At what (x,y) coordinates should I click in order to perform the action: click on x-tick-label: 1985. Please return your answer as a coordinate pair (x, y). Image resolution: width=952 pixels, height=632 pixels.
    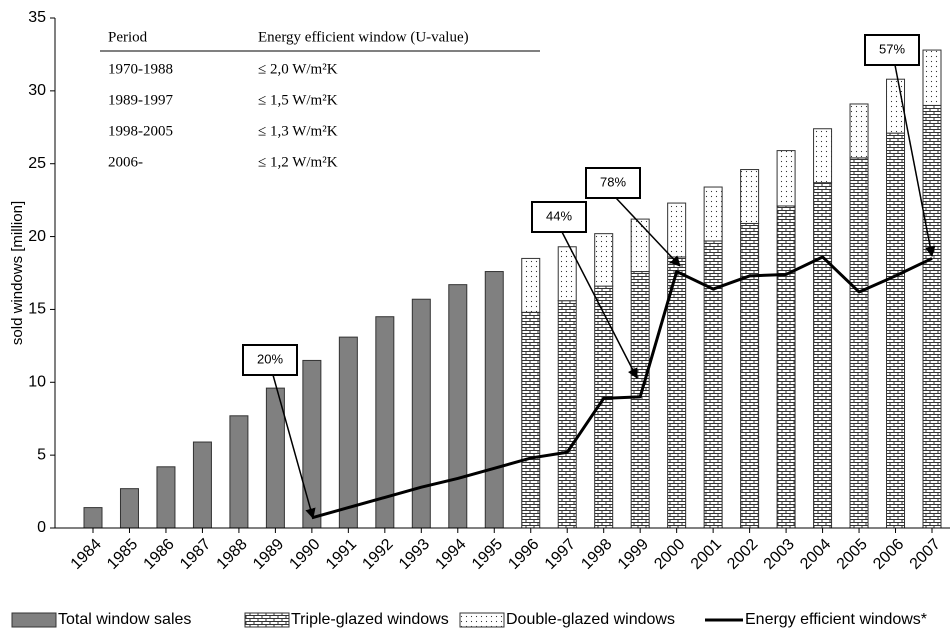
    Looking at the image, I should click on (122, 554).